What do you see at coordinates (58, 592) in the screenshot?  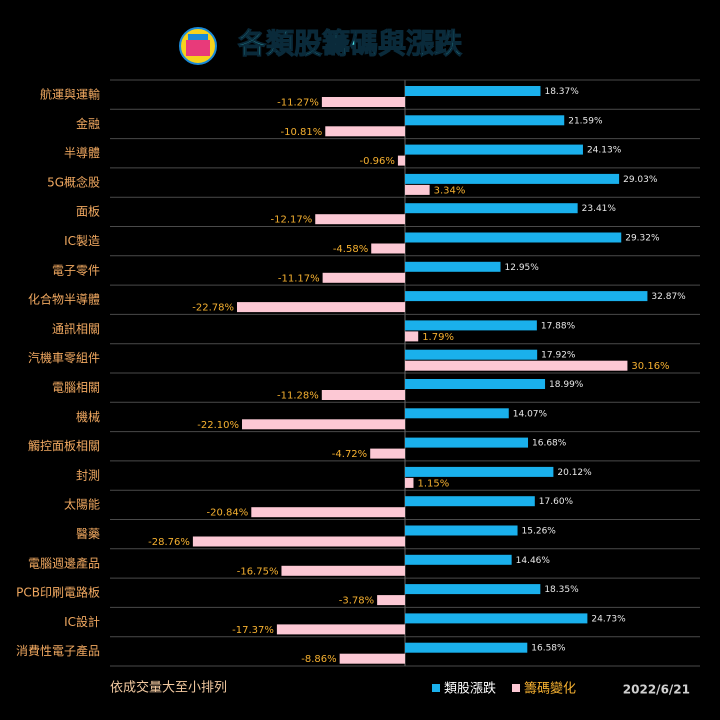 I see `category-label: PCB印刷電路板` at bounding box center [58, 592].